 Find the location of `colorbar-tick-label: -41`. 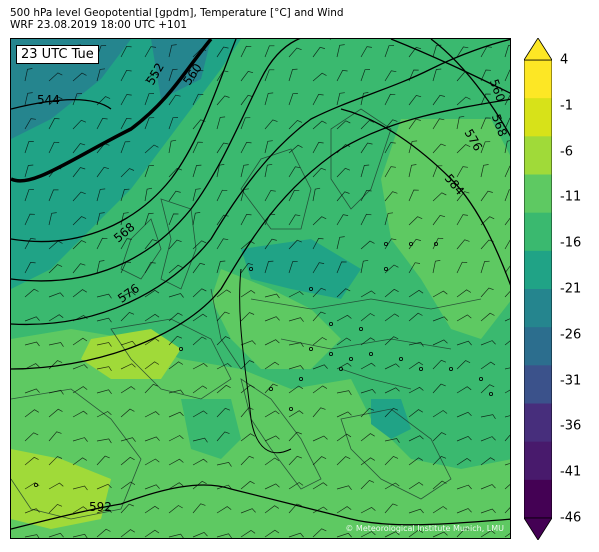

colorbar-tick-label: -41 is located at coordinates (571, 472).